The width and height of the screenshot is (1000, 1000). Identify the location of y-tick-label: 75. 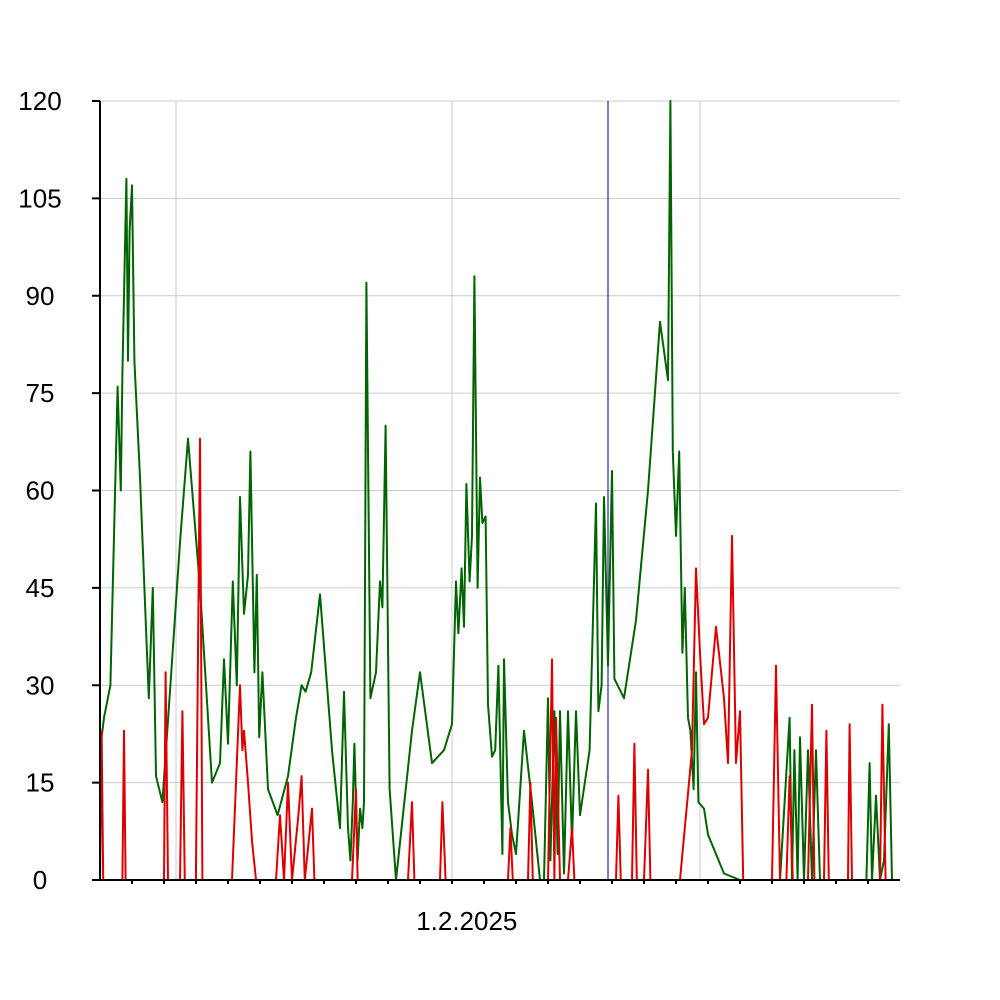
(40, 393).